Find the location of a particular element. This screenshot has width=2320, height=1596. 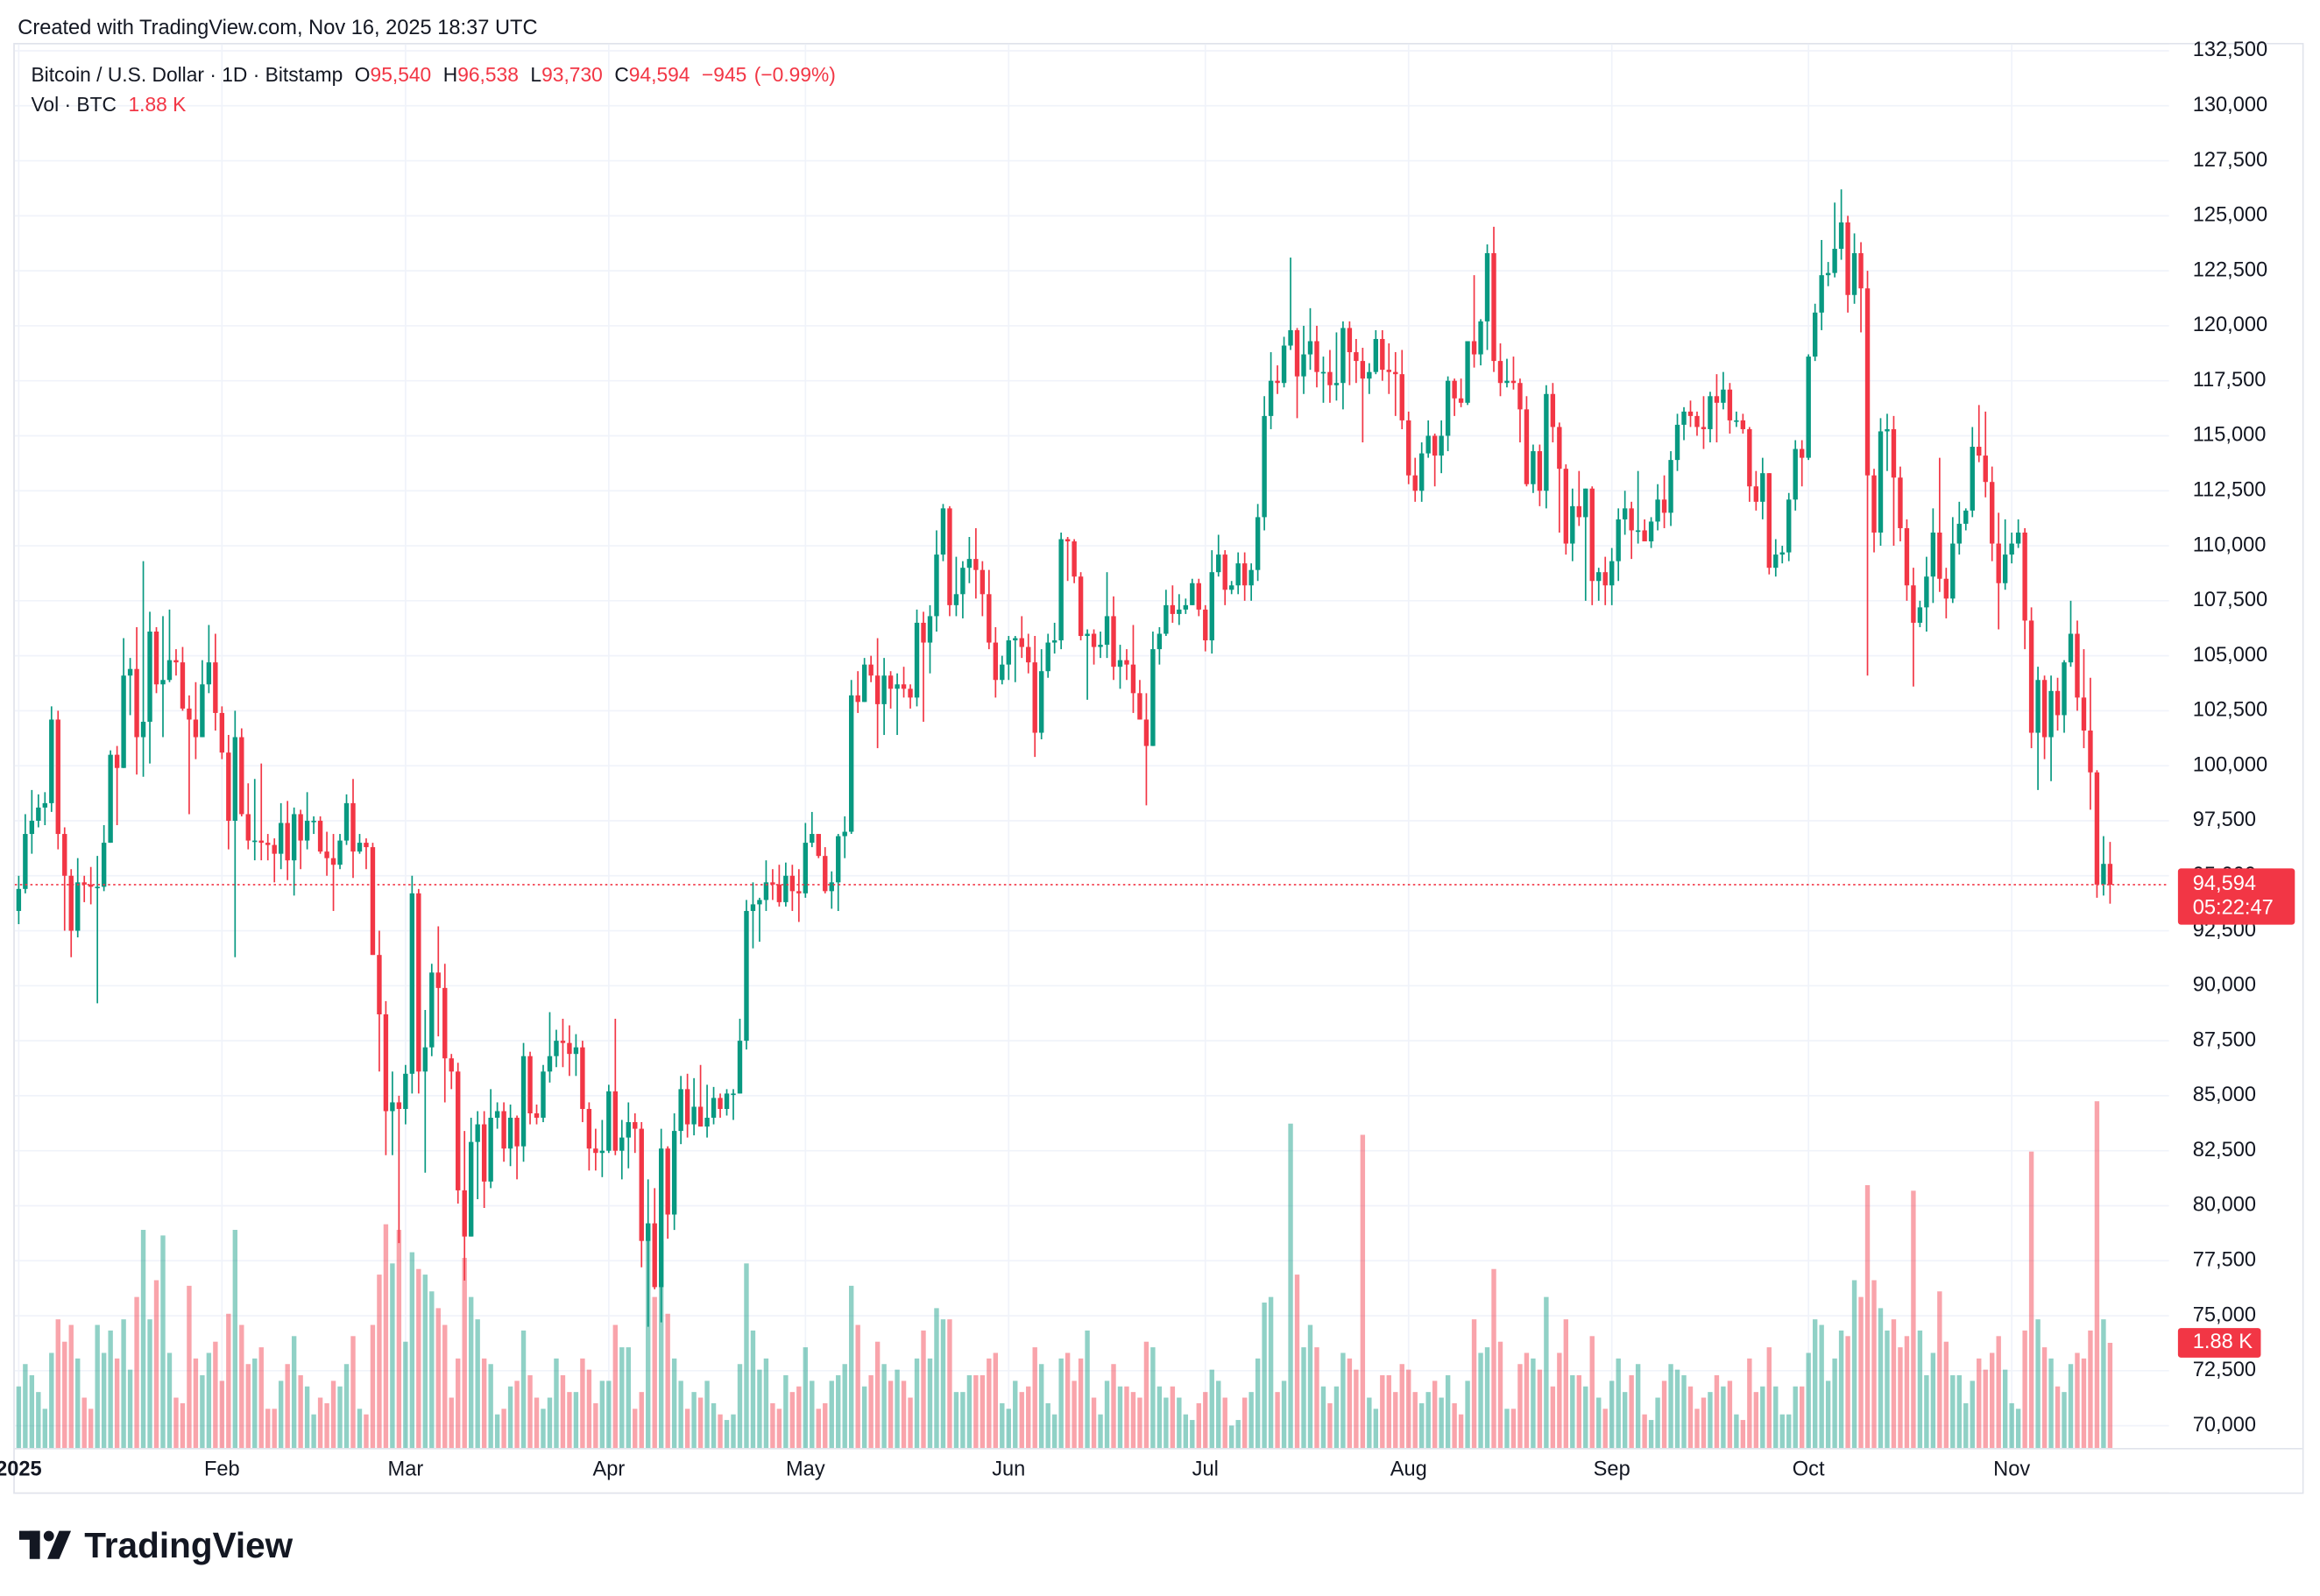

y-tick-label: 75,000 is located at coordinates (2224, 1314).